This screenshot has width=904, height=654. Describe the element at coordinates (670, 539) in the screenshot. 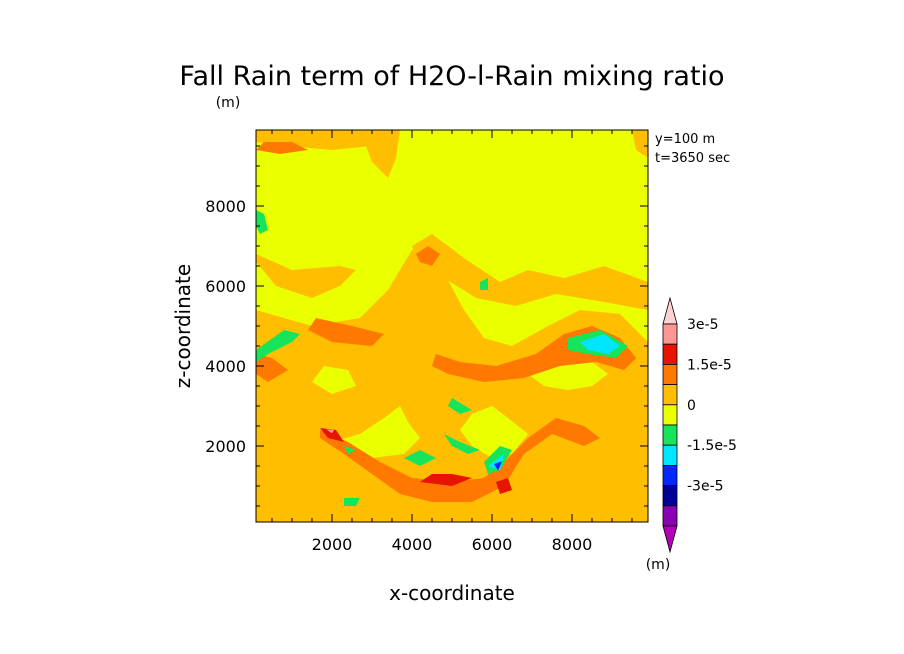

I see `colorbar-bottom-triangle` at that location.